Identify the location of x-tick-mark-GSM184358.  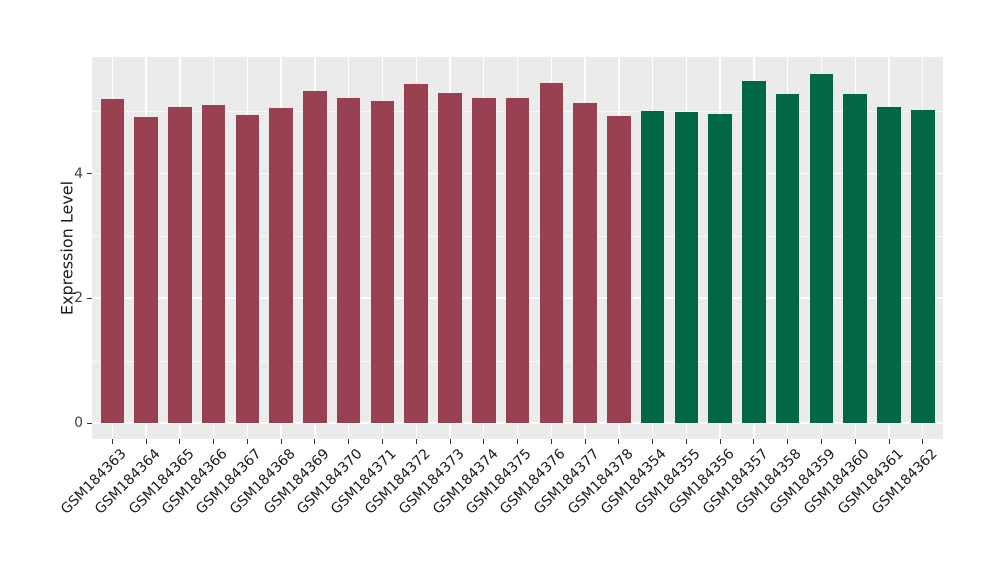
(788, 441).